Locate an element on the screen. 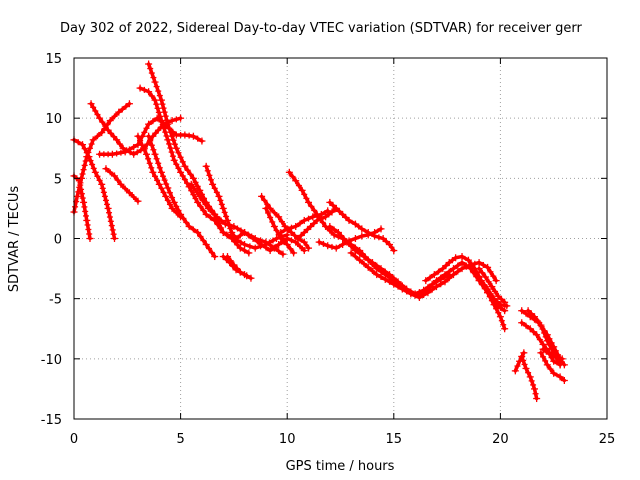 The image size is (640, 480). series-s23 is located at coordinates (350, 238).